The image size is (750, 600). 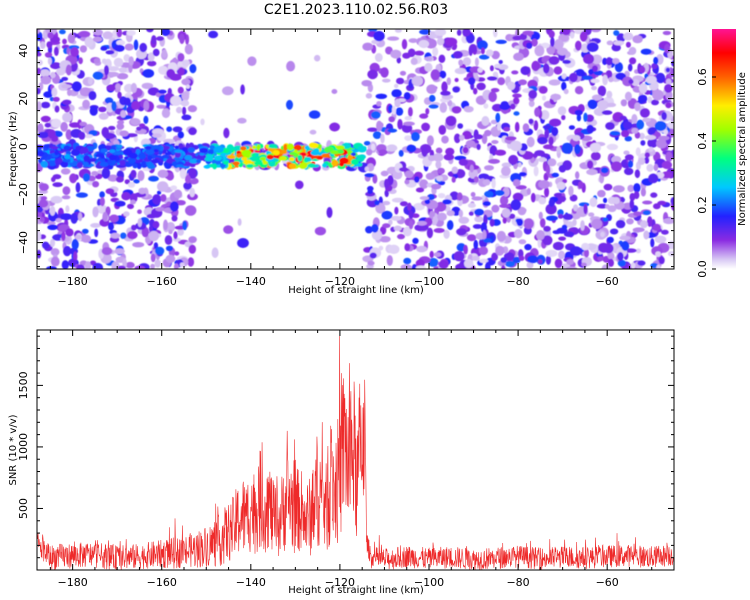 I want to click on spectrogram-x-tick-label: −100, so click(x=429, y=281).